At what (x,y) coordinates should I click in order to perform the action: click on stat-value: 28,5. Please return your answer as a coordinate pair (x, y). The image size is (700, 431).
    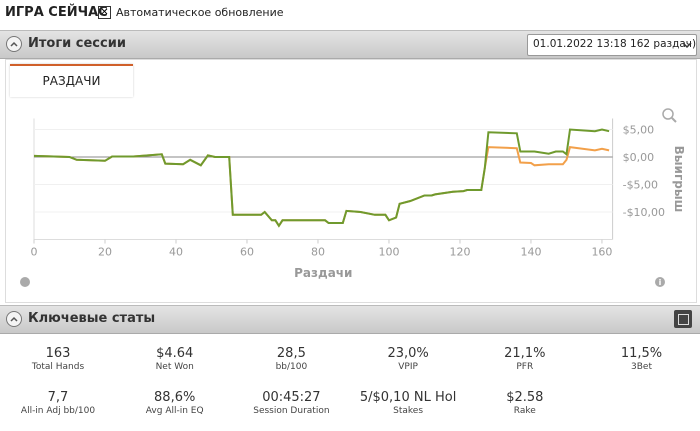
    Looking at the image, I should click on (291, 353).